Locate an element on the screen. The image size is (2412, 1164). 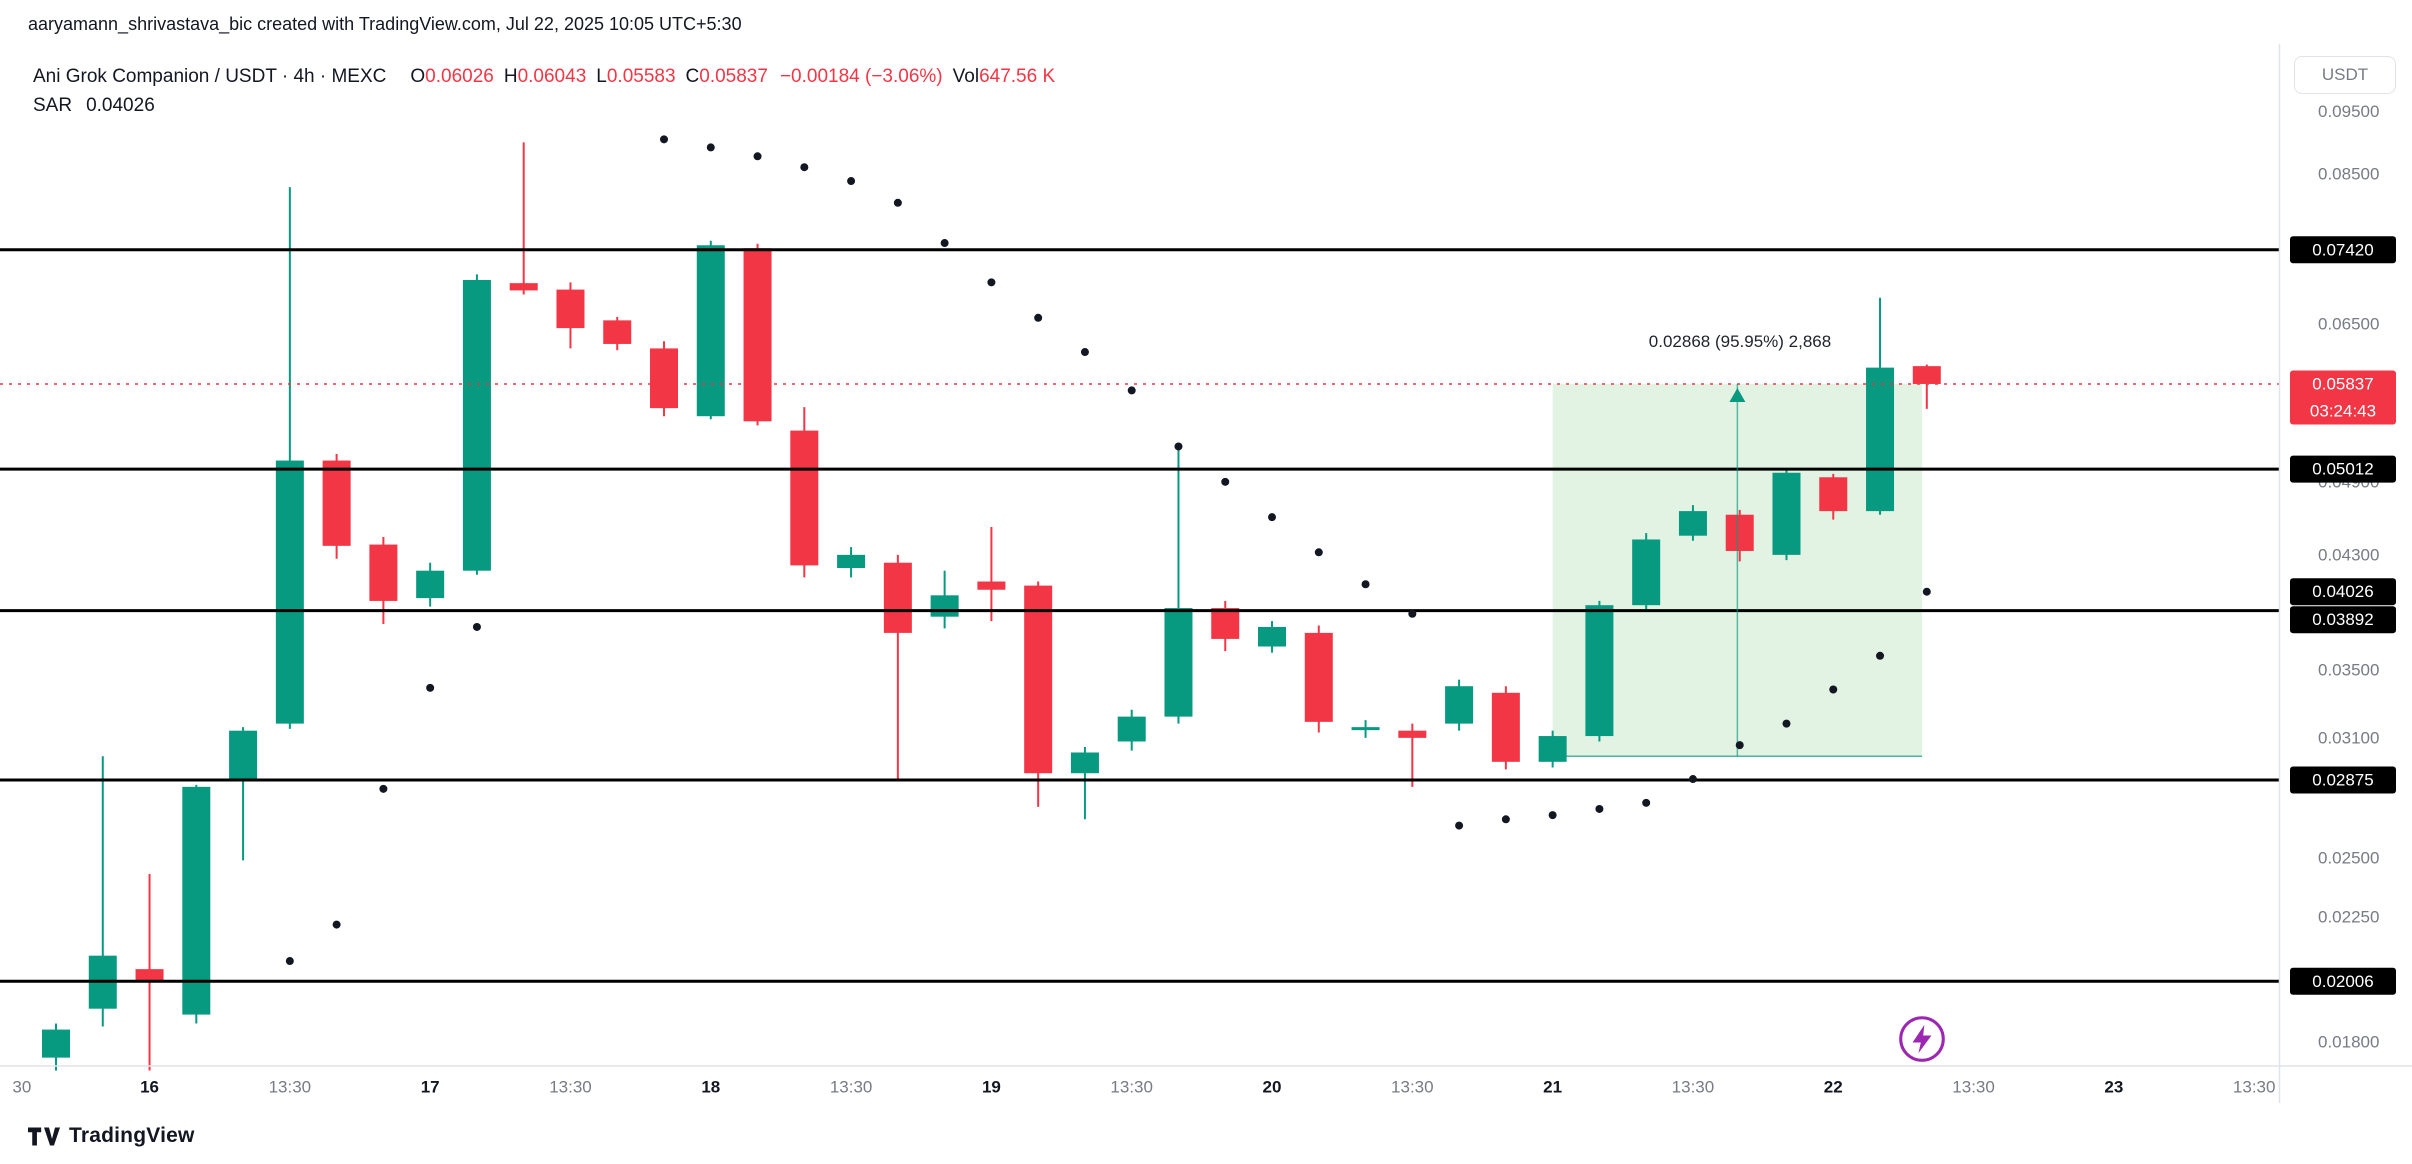
low-label: L is located at coordinates (601, 76).